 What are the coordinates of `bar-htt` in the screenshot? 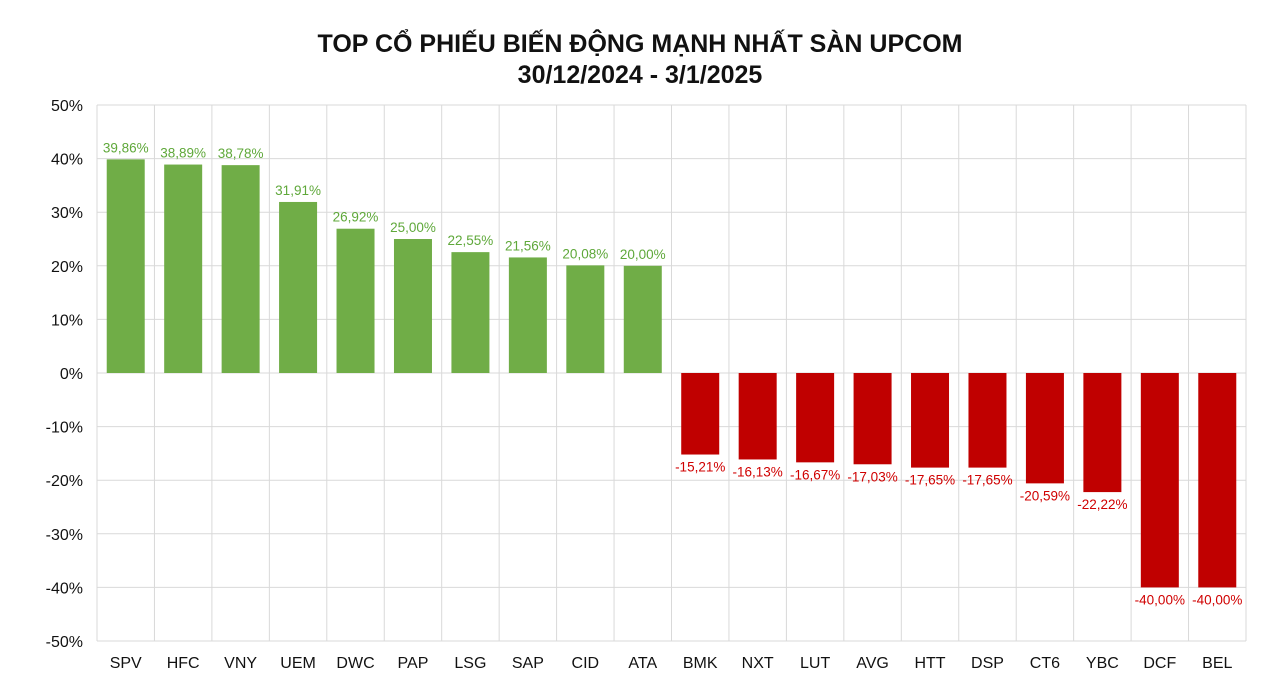 It's located at (930, 420).